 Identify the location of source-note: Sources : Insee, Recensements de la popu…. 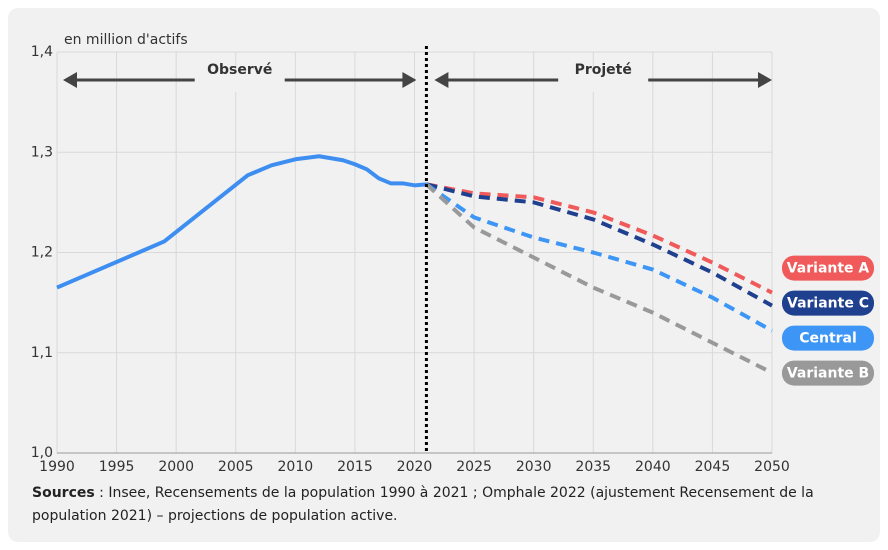
(447, 505).